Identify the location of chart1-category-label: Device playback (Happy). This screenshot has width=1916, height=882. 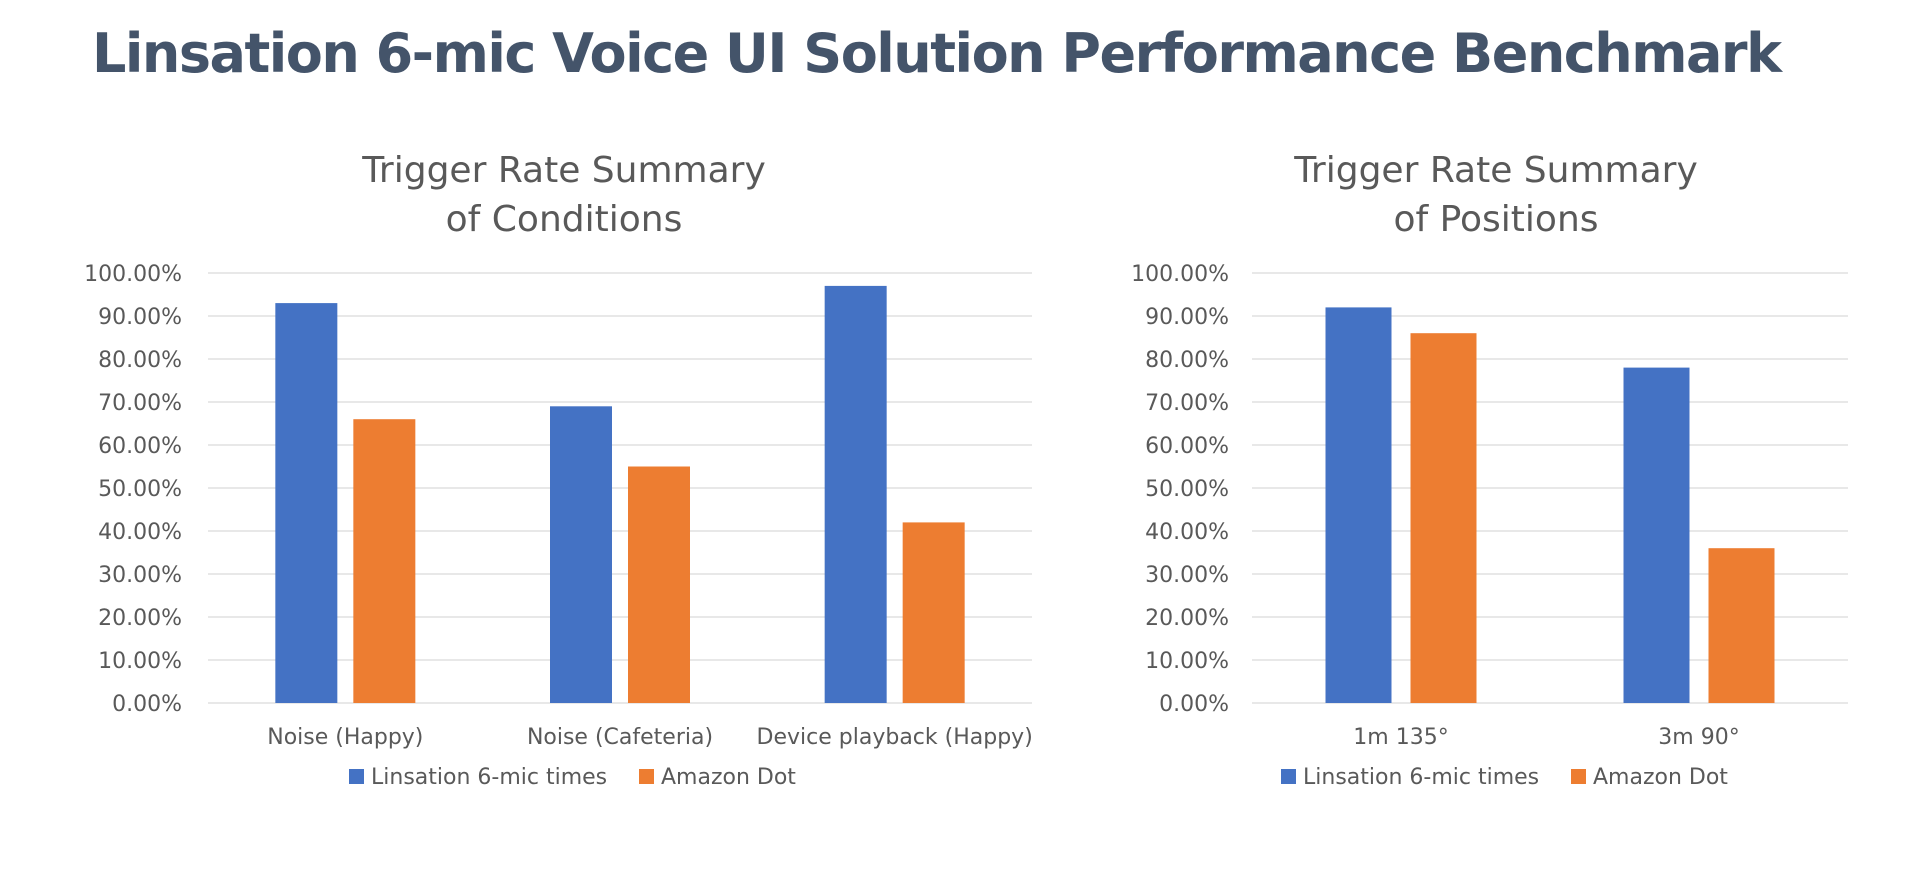
(895, 737).